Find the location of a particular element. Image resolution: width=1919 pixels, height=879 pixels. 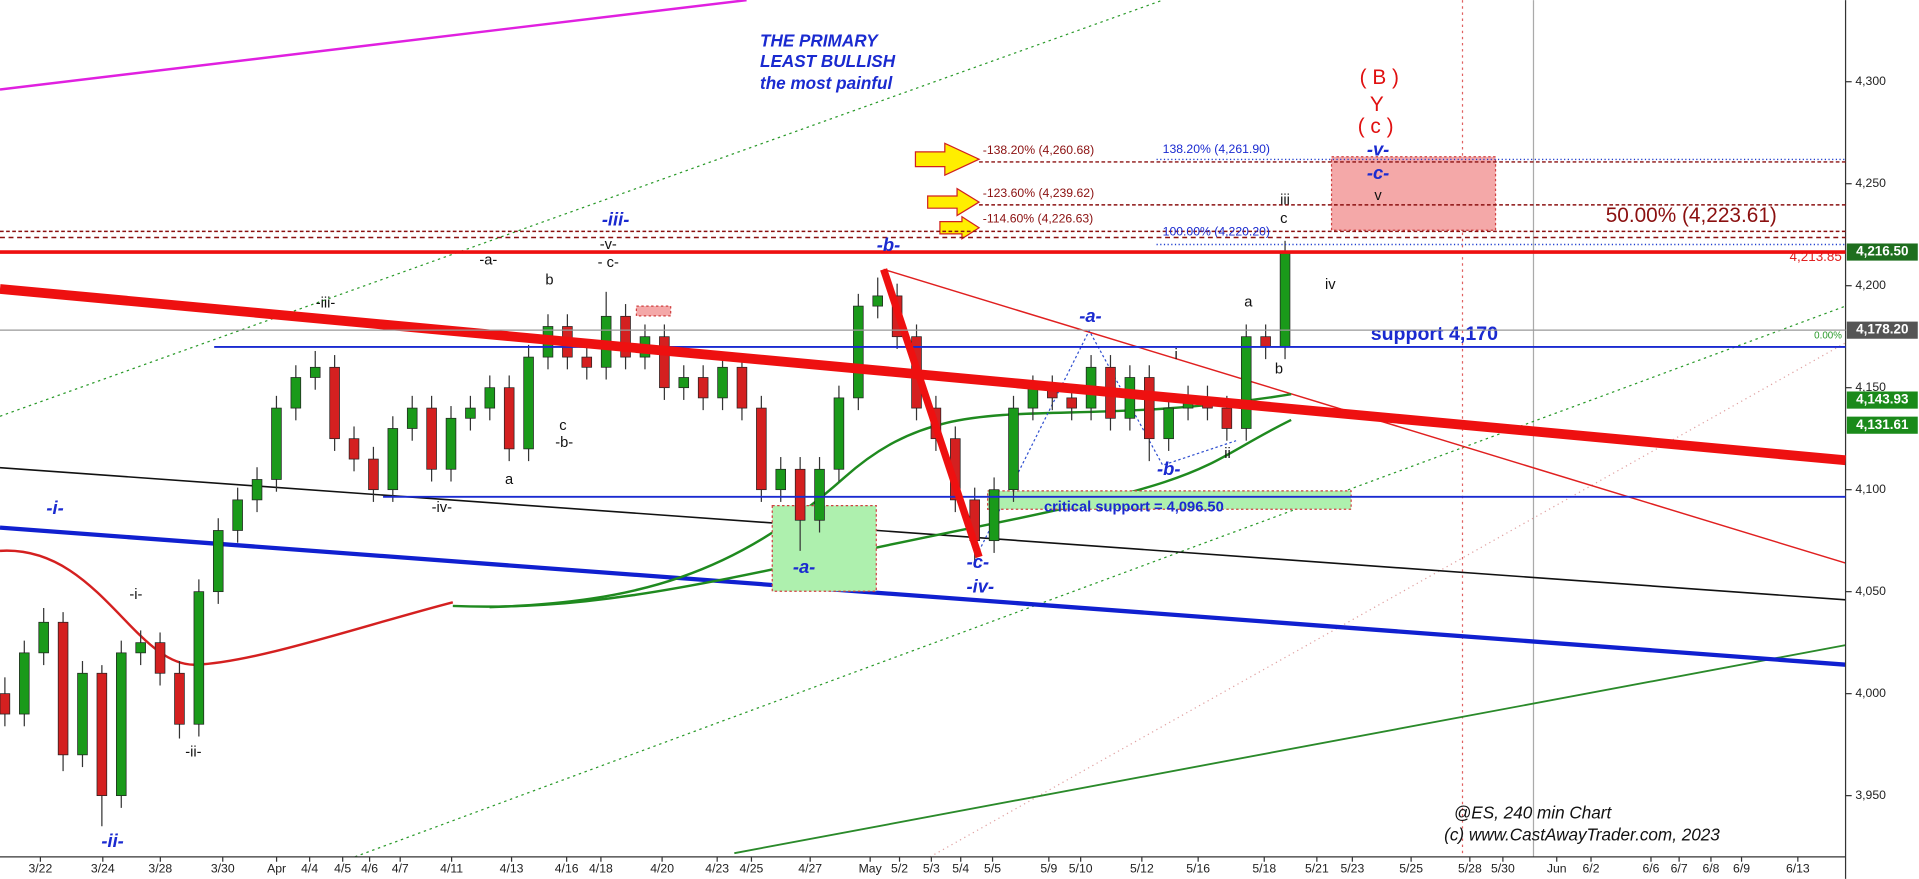

x-tick-label: 6/9 is located at coordinates (1741, 868).